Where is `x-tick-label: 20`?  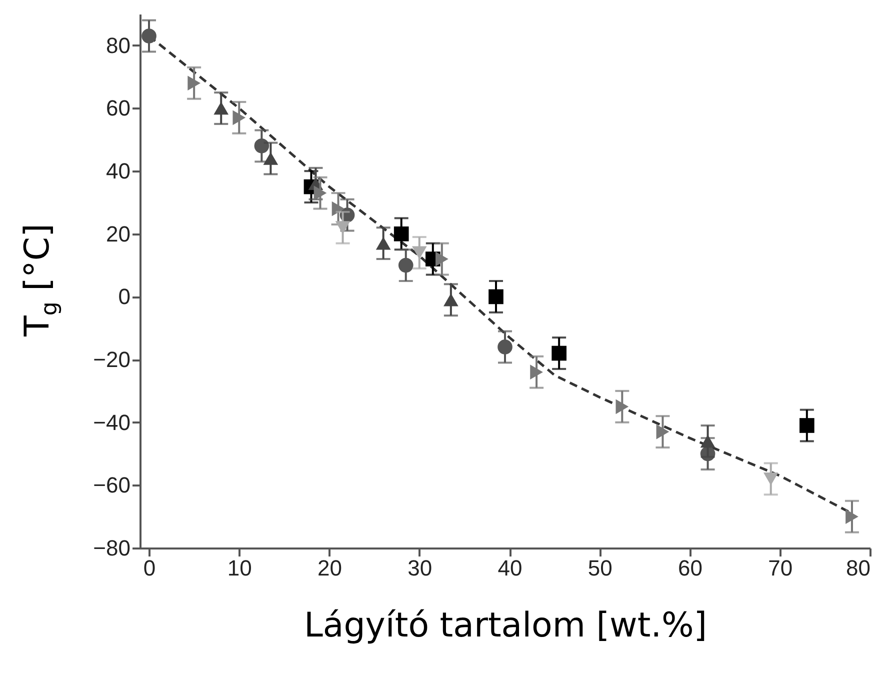
x-tick-label: 20 is located at coordinates (330, 568).